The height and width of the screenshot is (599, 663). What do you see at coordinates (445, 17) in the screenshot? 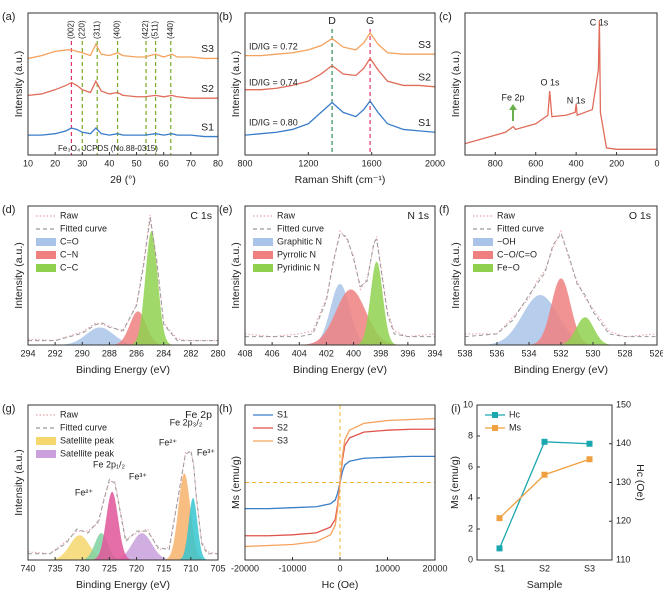
I see `panel-label: (c)` at bounding box center [445, 17].